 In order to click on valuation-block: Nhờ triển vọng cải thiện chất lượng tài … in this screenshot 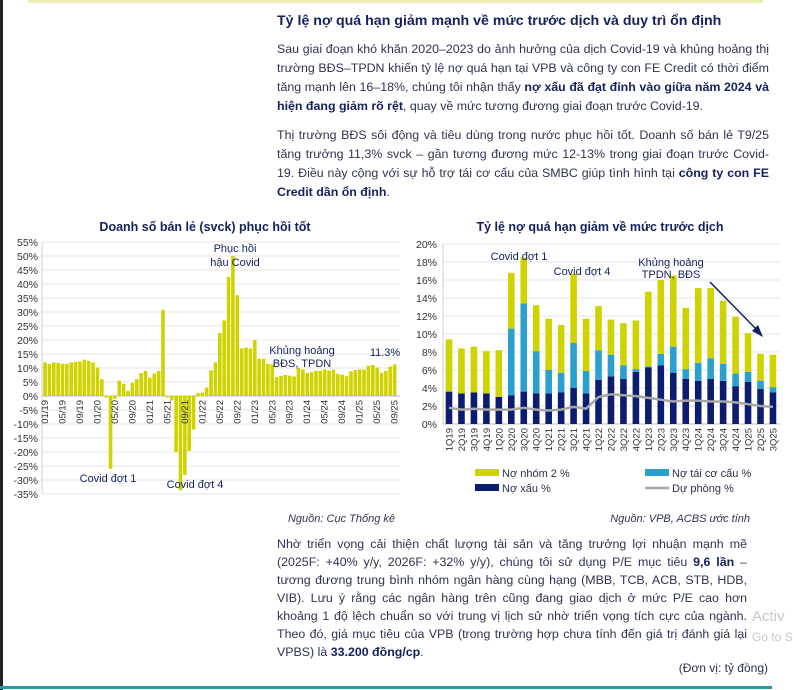, I will do `click(522, 605)`.